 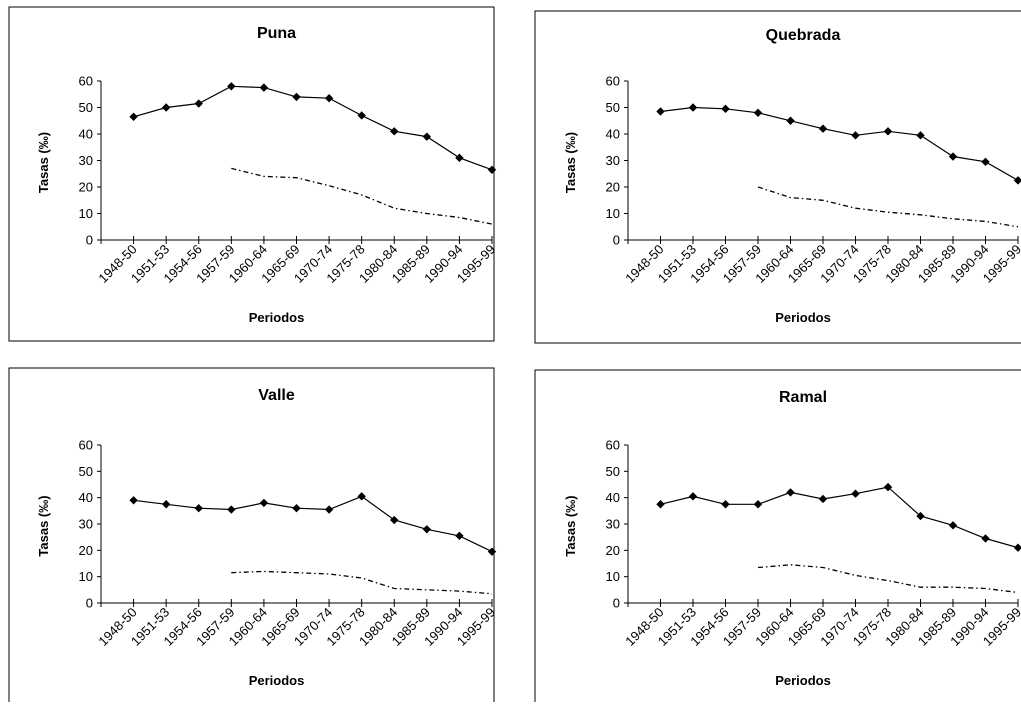 I want to click on chart-title: Puna, so click(x=276, y=33).